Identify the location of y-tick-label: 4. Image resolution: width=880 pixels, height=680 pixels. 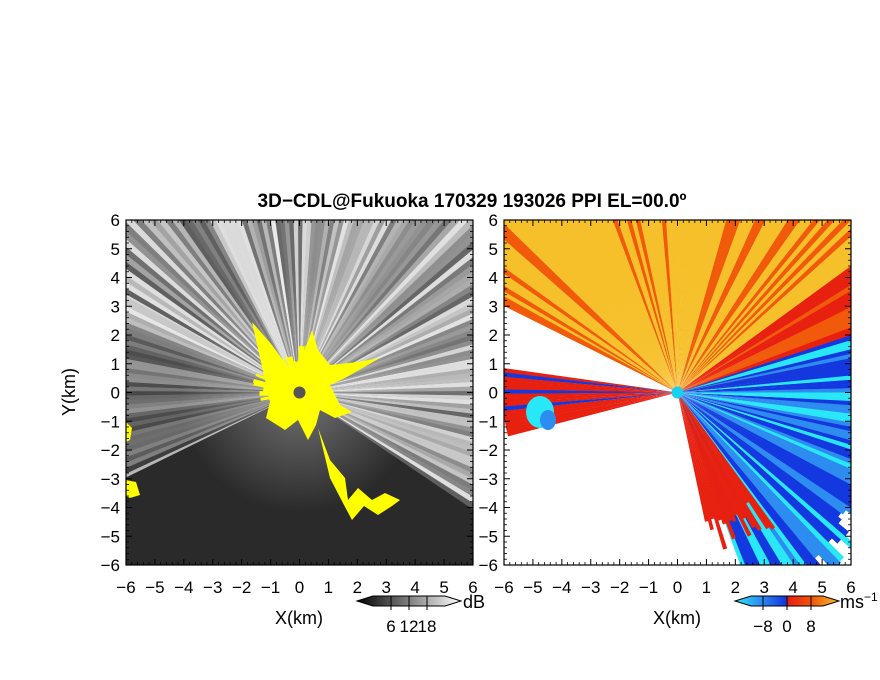
(115, 278).